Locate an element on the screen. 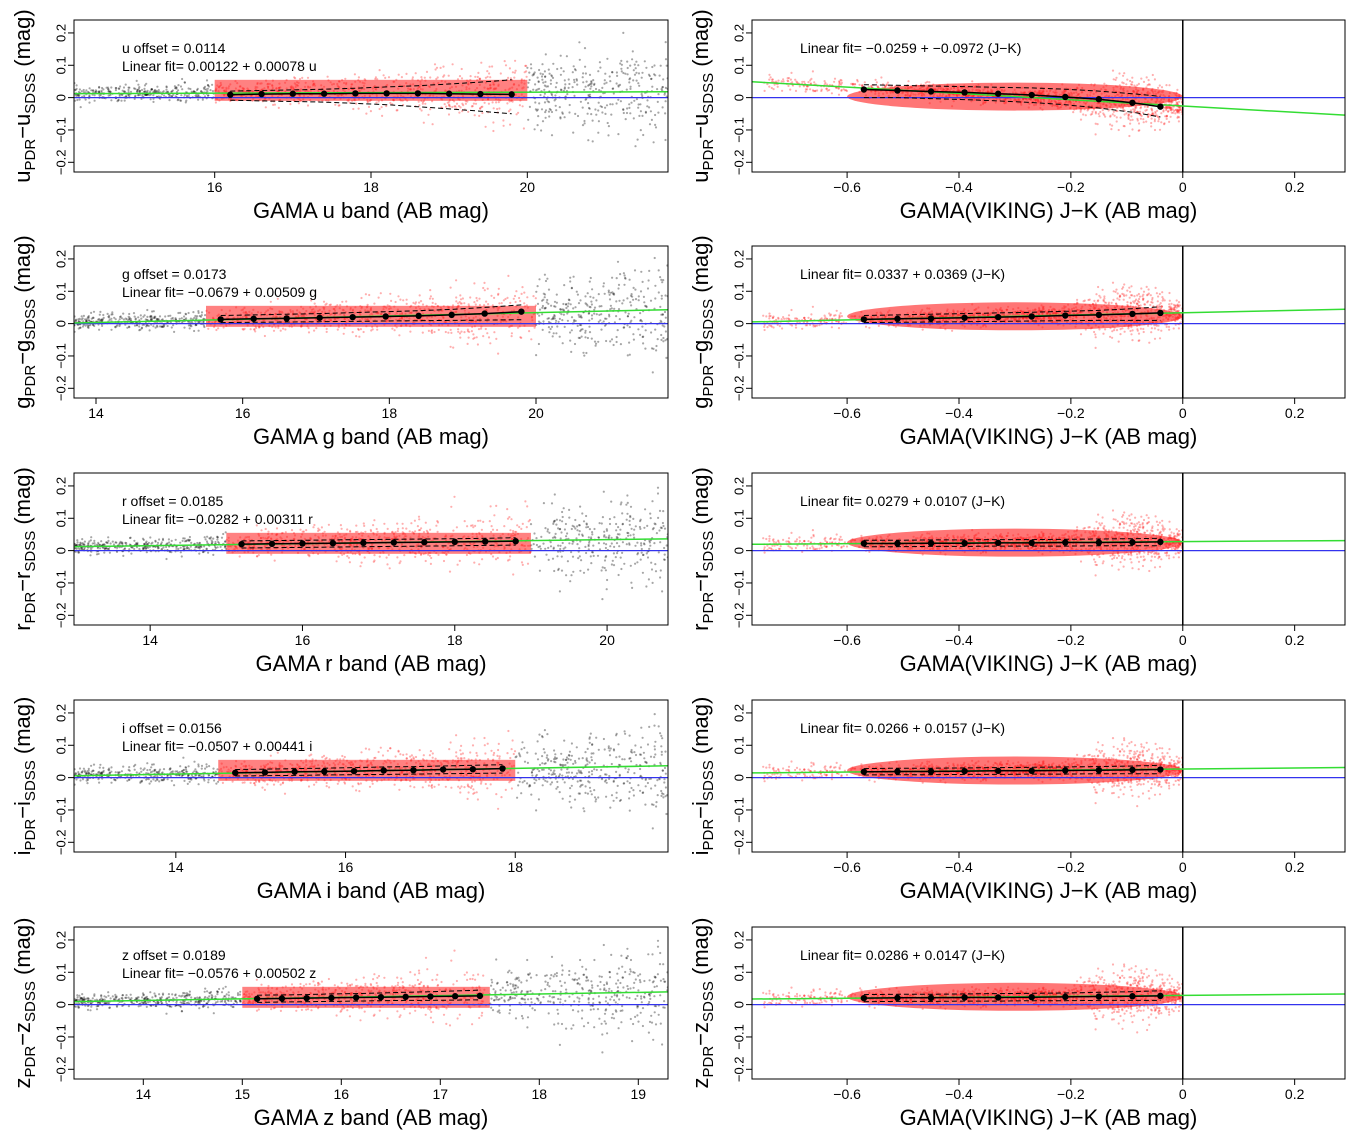  x-axis-label: GAMA(VIKING) J−K (AB mag) is located at coordinates (1049, 210).